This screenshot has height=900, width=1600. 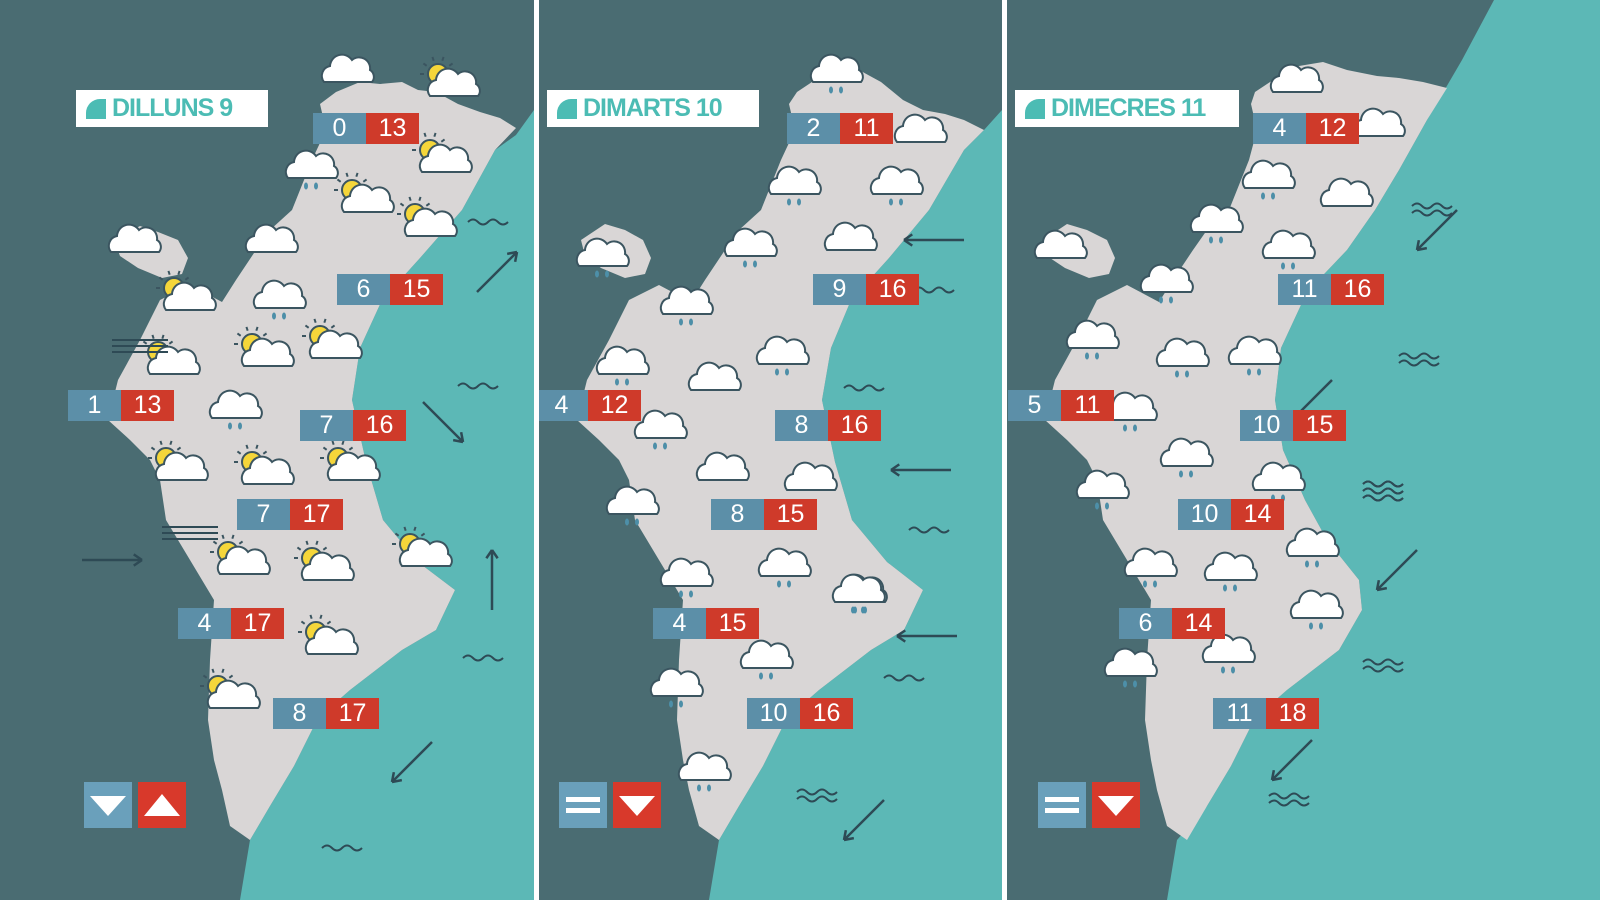 What do you see at coordinates (920, 470) in the screenshot?
I see `arrow-west-icon` at bounding box center [920, 470].